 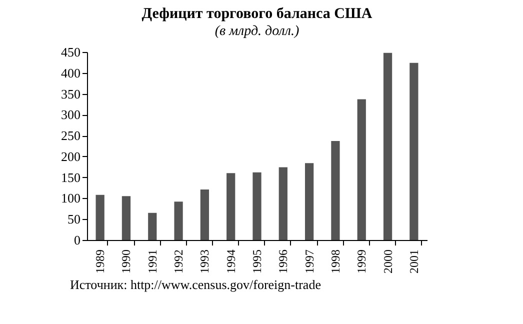 I want to click on y-tick-label: 400, so click(x=70, y=72).